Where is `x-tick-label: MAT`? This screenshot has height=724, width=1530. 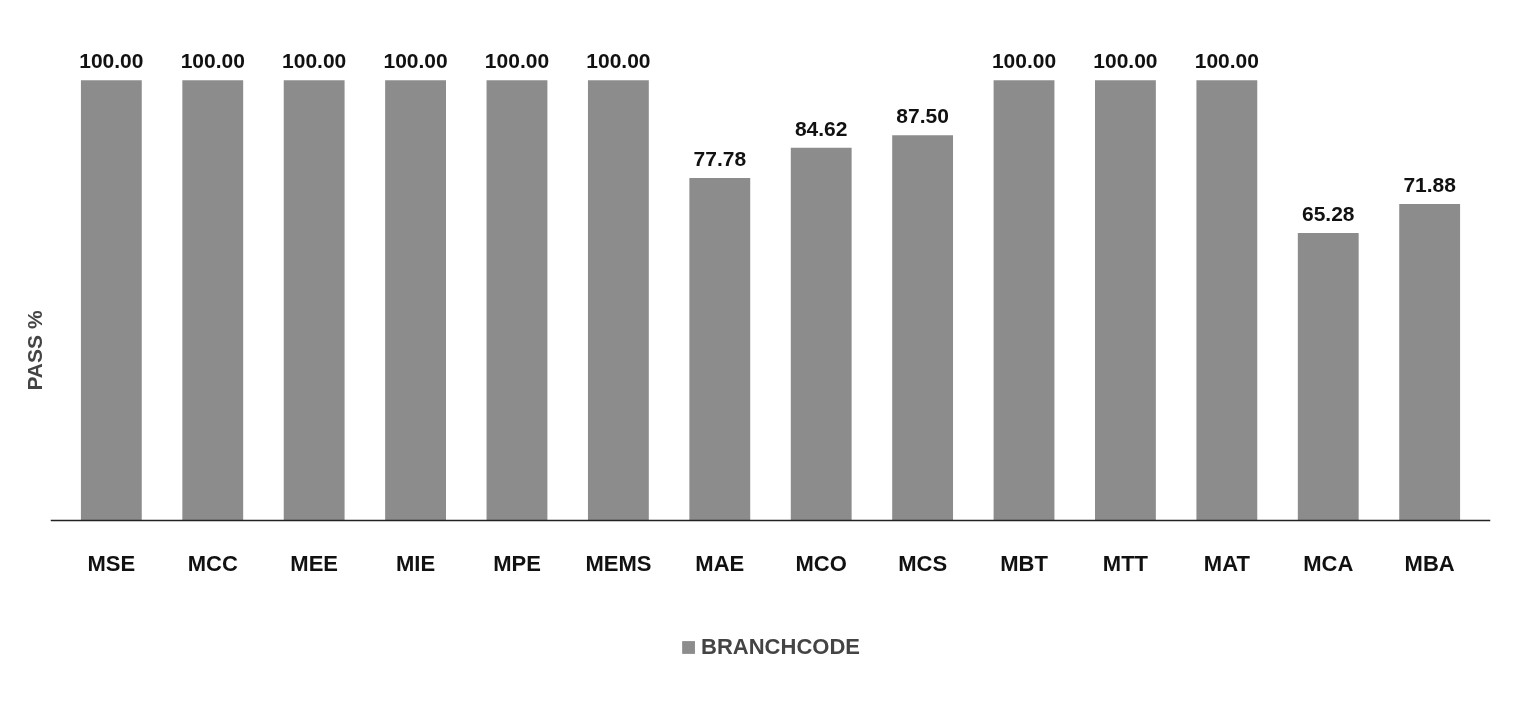
x-tick-label: MAT is located at coordinates (1227, 563).